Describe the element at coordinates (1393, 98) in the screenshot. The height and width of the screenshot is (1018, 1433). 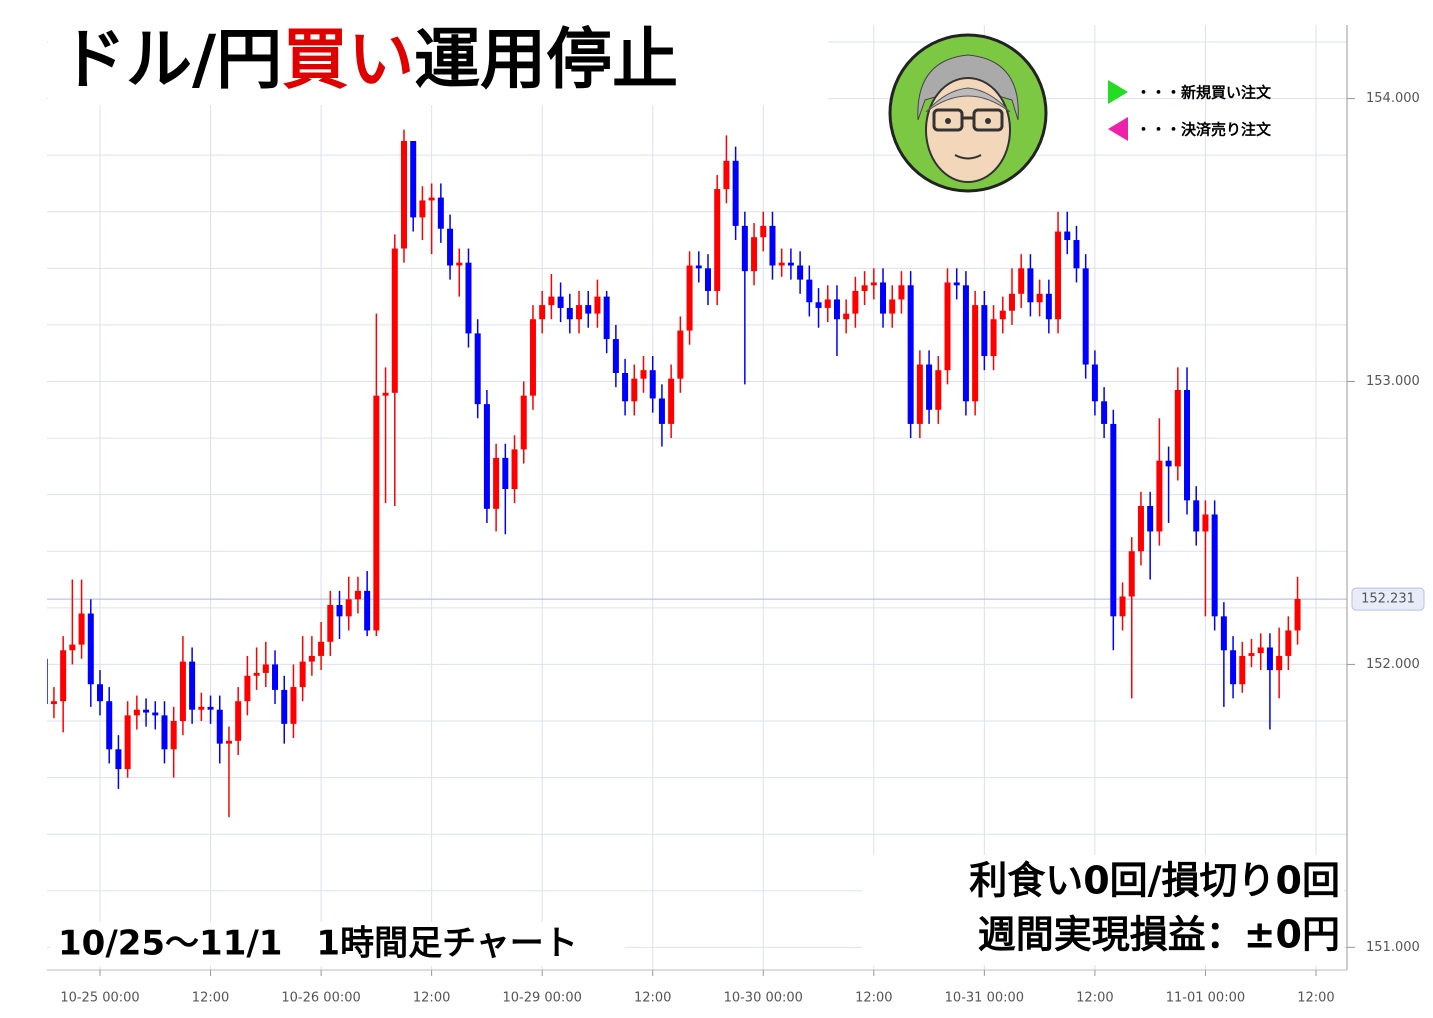
I see `y-tick-label: 154.000` at that location.